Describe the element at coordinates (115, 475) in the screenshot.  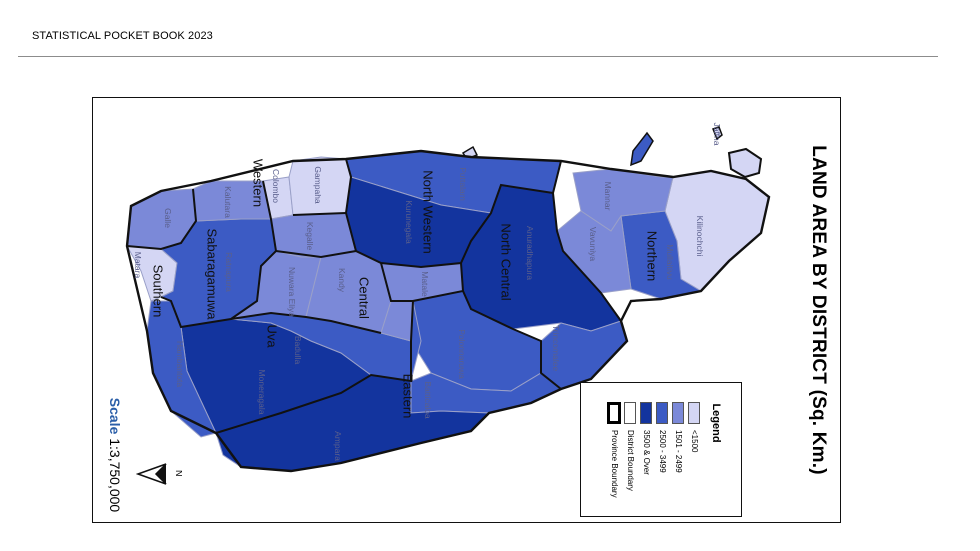
I see `scale-value: 1:3,750,000` at that location.